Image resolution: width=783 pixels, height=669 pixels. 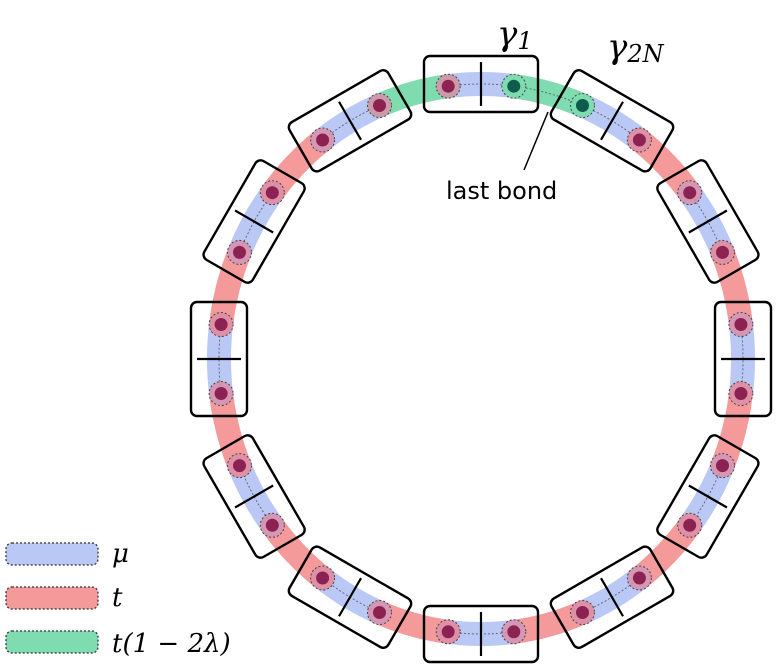 I want to click on legend-swatch-t-lambda, so click(x=52, y=642).